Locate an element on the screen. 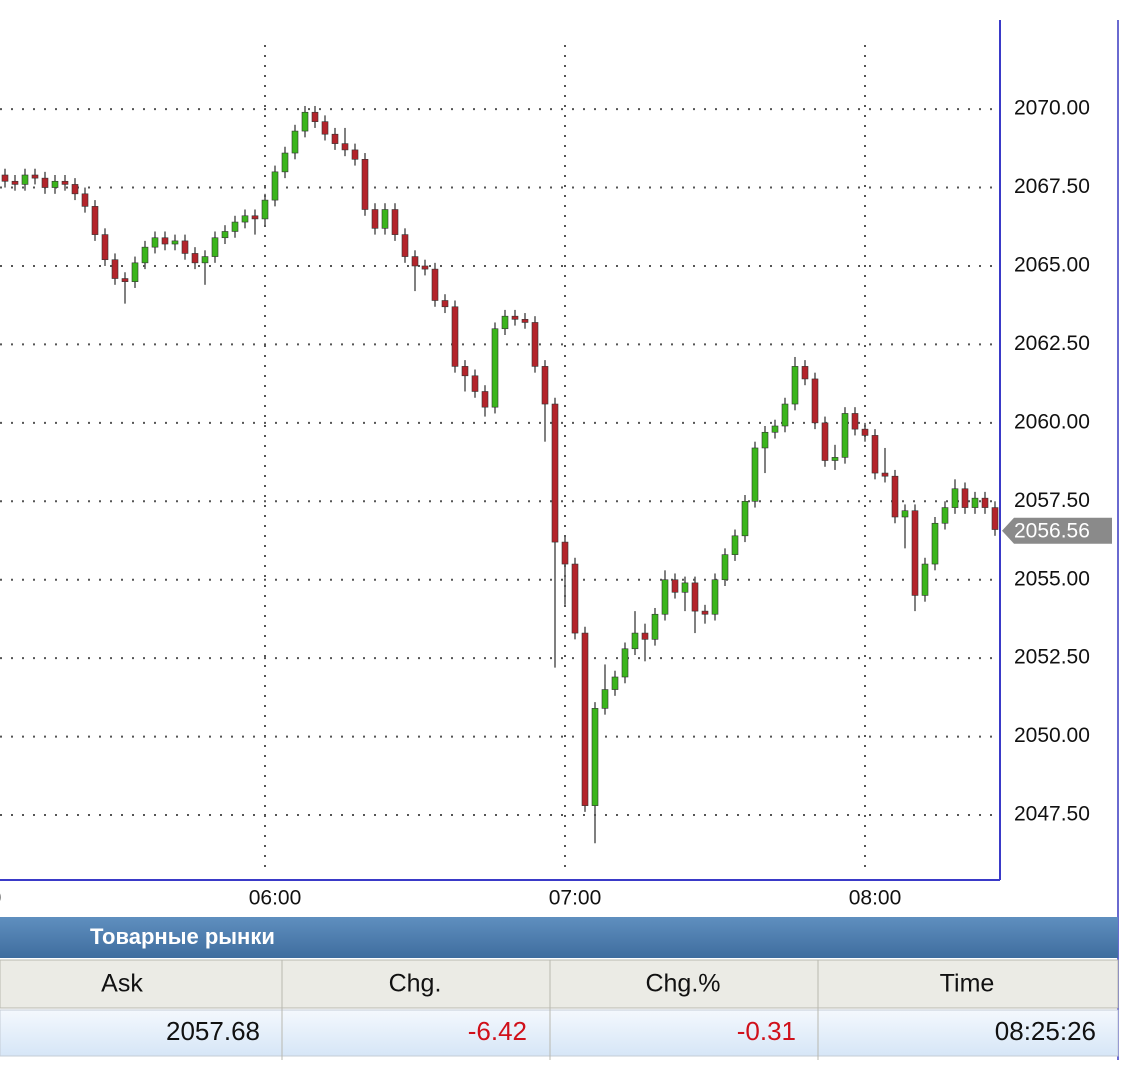 The width and height of the screenshot is (1124, 1077). header-row is located at coordinates (559, 984).